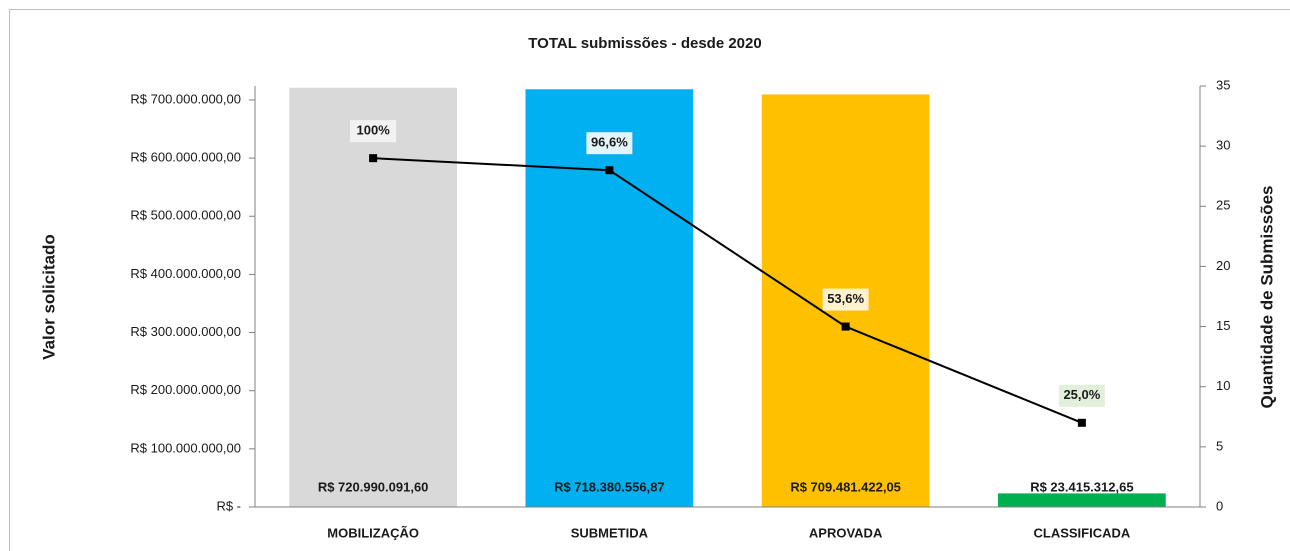 The width and height of the screenshot is (1290, 551). What do you see at coordinates (185, 389) in the screenshot?
I see `y-tick-label: R$ 200.000.000,00` at bounding box center [185, 389].